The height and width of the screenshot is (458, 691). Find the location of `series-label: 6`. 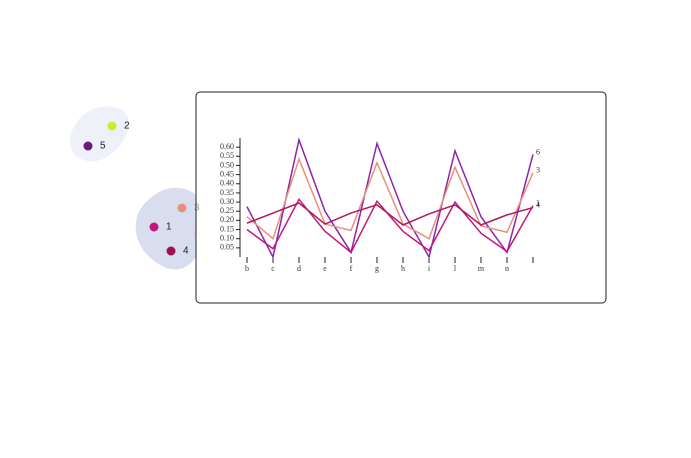

series-label: 6 is located at coordinates (538, 151).